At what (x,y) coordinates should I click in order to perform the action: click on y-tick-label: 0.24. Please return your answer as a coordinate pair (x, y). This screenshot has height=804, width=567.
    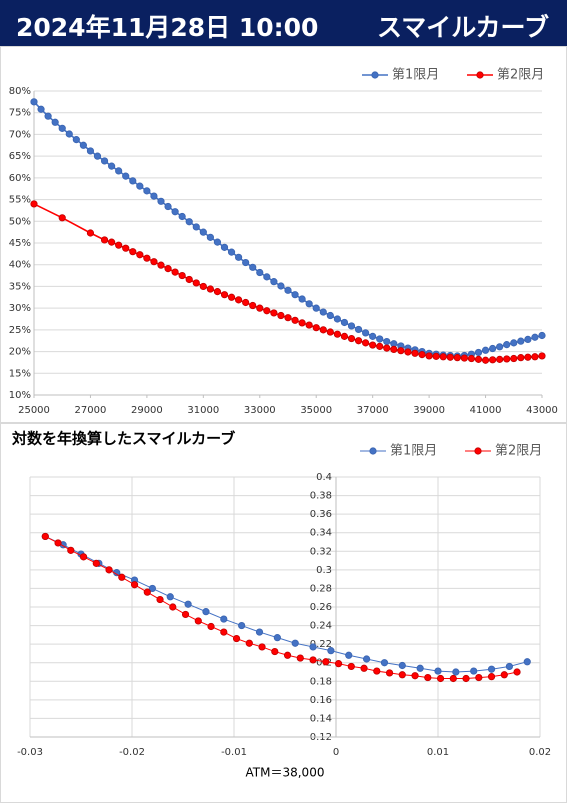
    Looking at the image, I should click on (321, 626).